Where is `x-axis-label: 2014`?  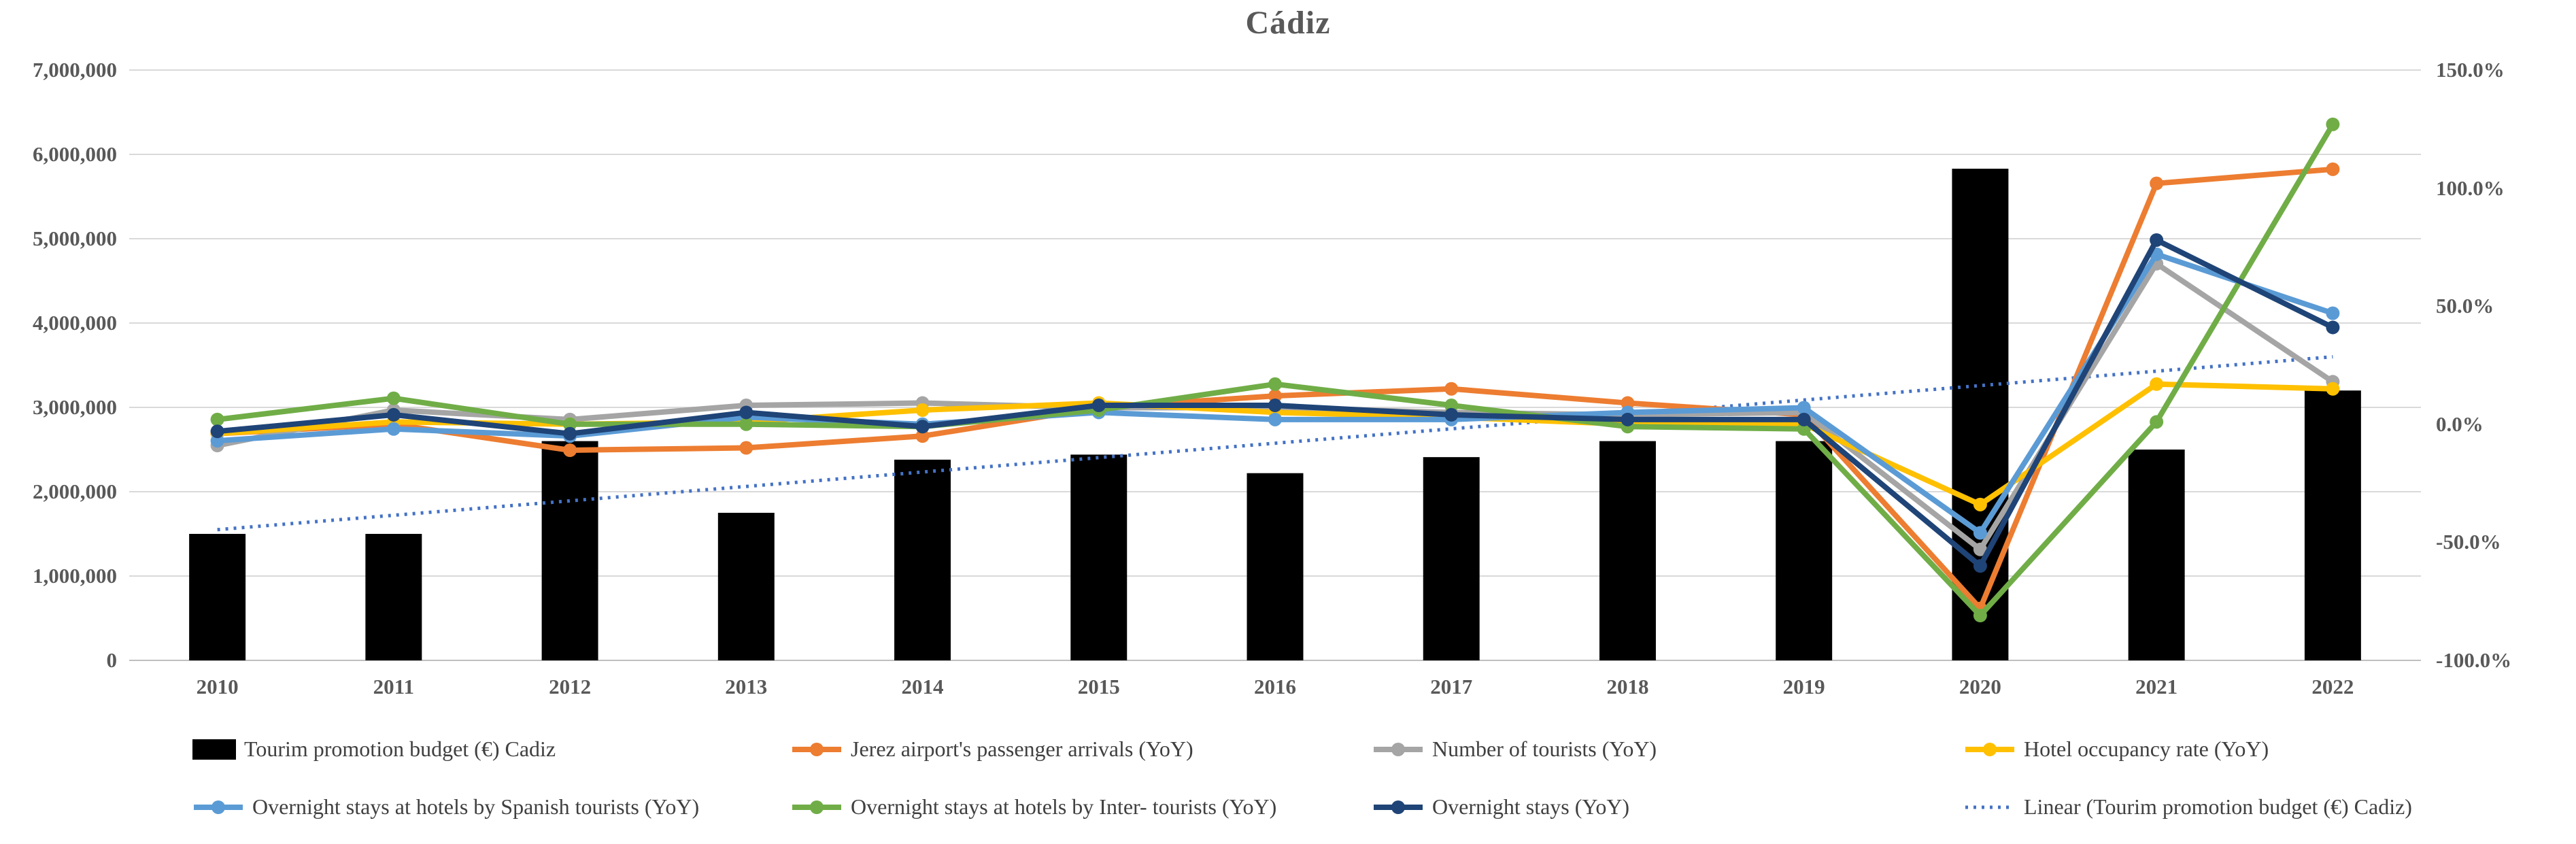 x-axis-label: 2014 is located at coordinates (922, 687).